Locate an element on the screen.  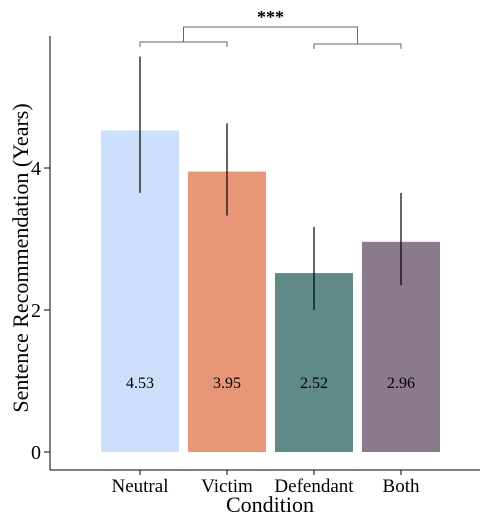
x-tick-label: Victim is located at coordinates (227, 486).